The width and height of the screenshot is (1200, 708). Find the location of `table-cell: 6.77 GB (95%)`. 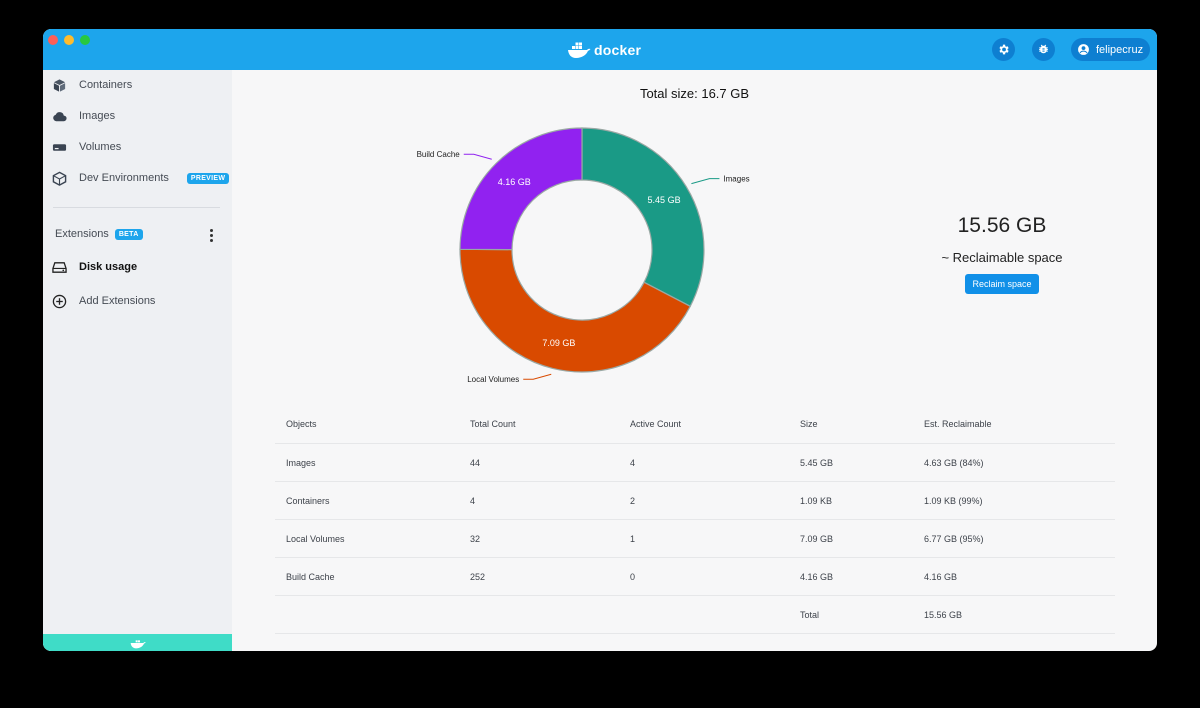

table-cell: 6.77 GB (95%) is located at coordinates (954, 538).